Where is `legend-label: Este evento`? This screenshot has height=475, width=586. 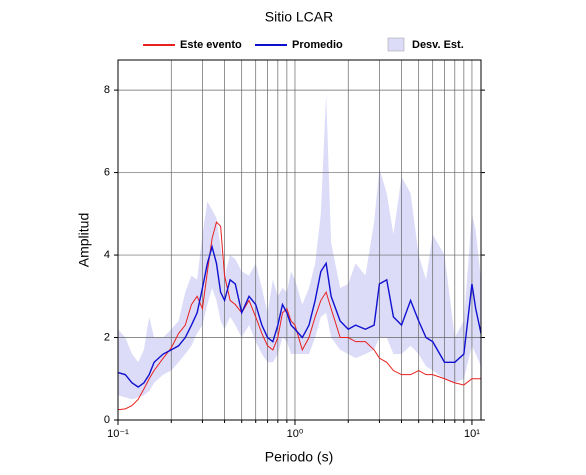
legend-label: Este evento is located at coordinates (211, 45).